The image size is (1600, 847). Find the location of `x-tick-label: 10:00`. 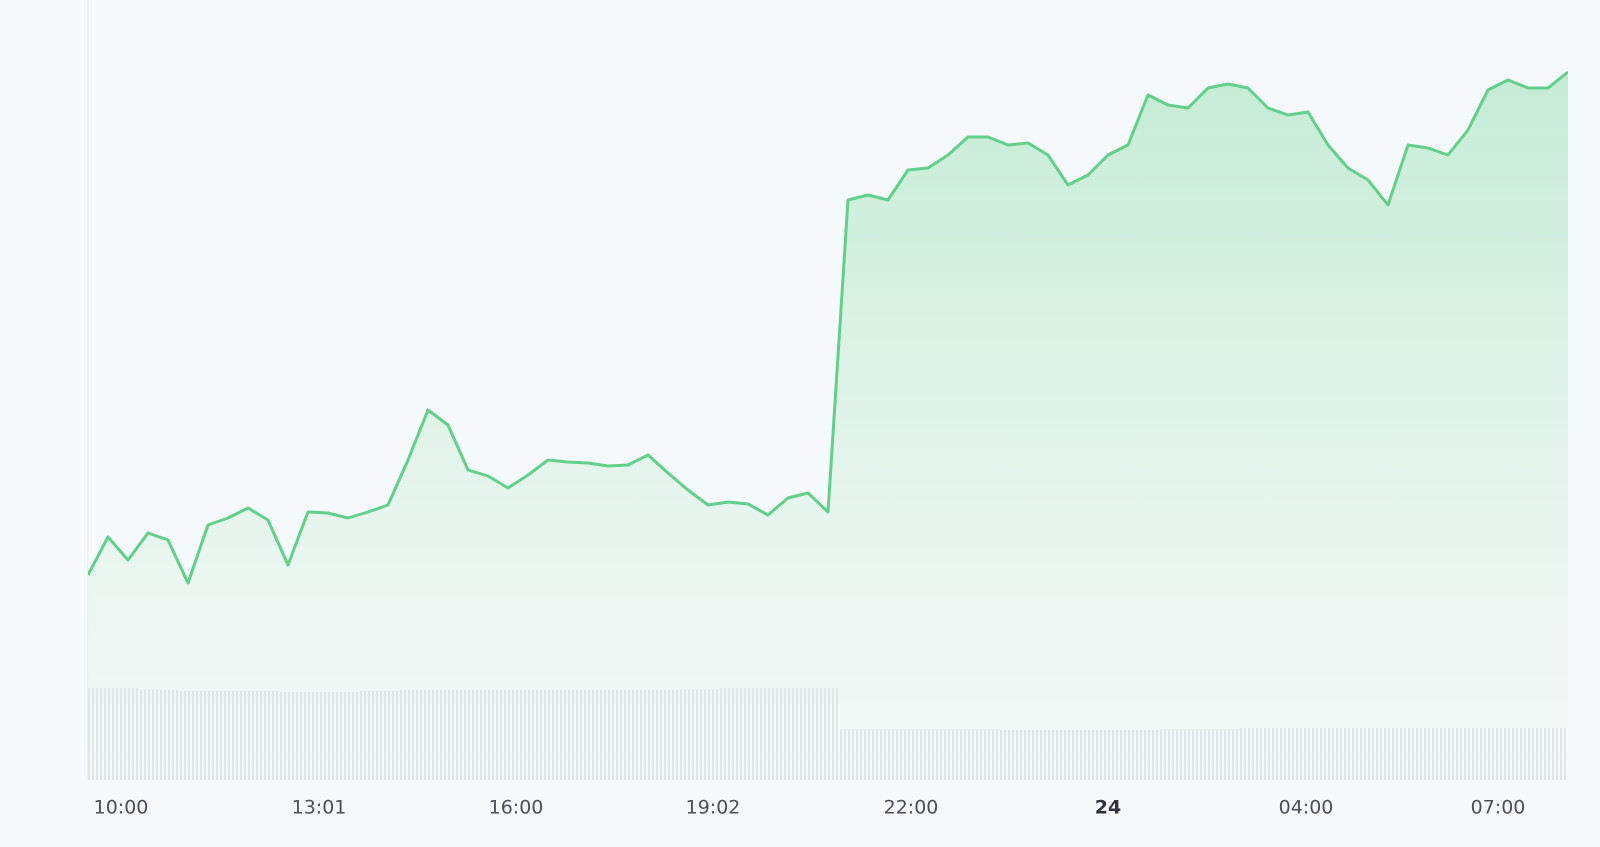

x-tick-label: 10:00 is located at coordinates (121, 808).